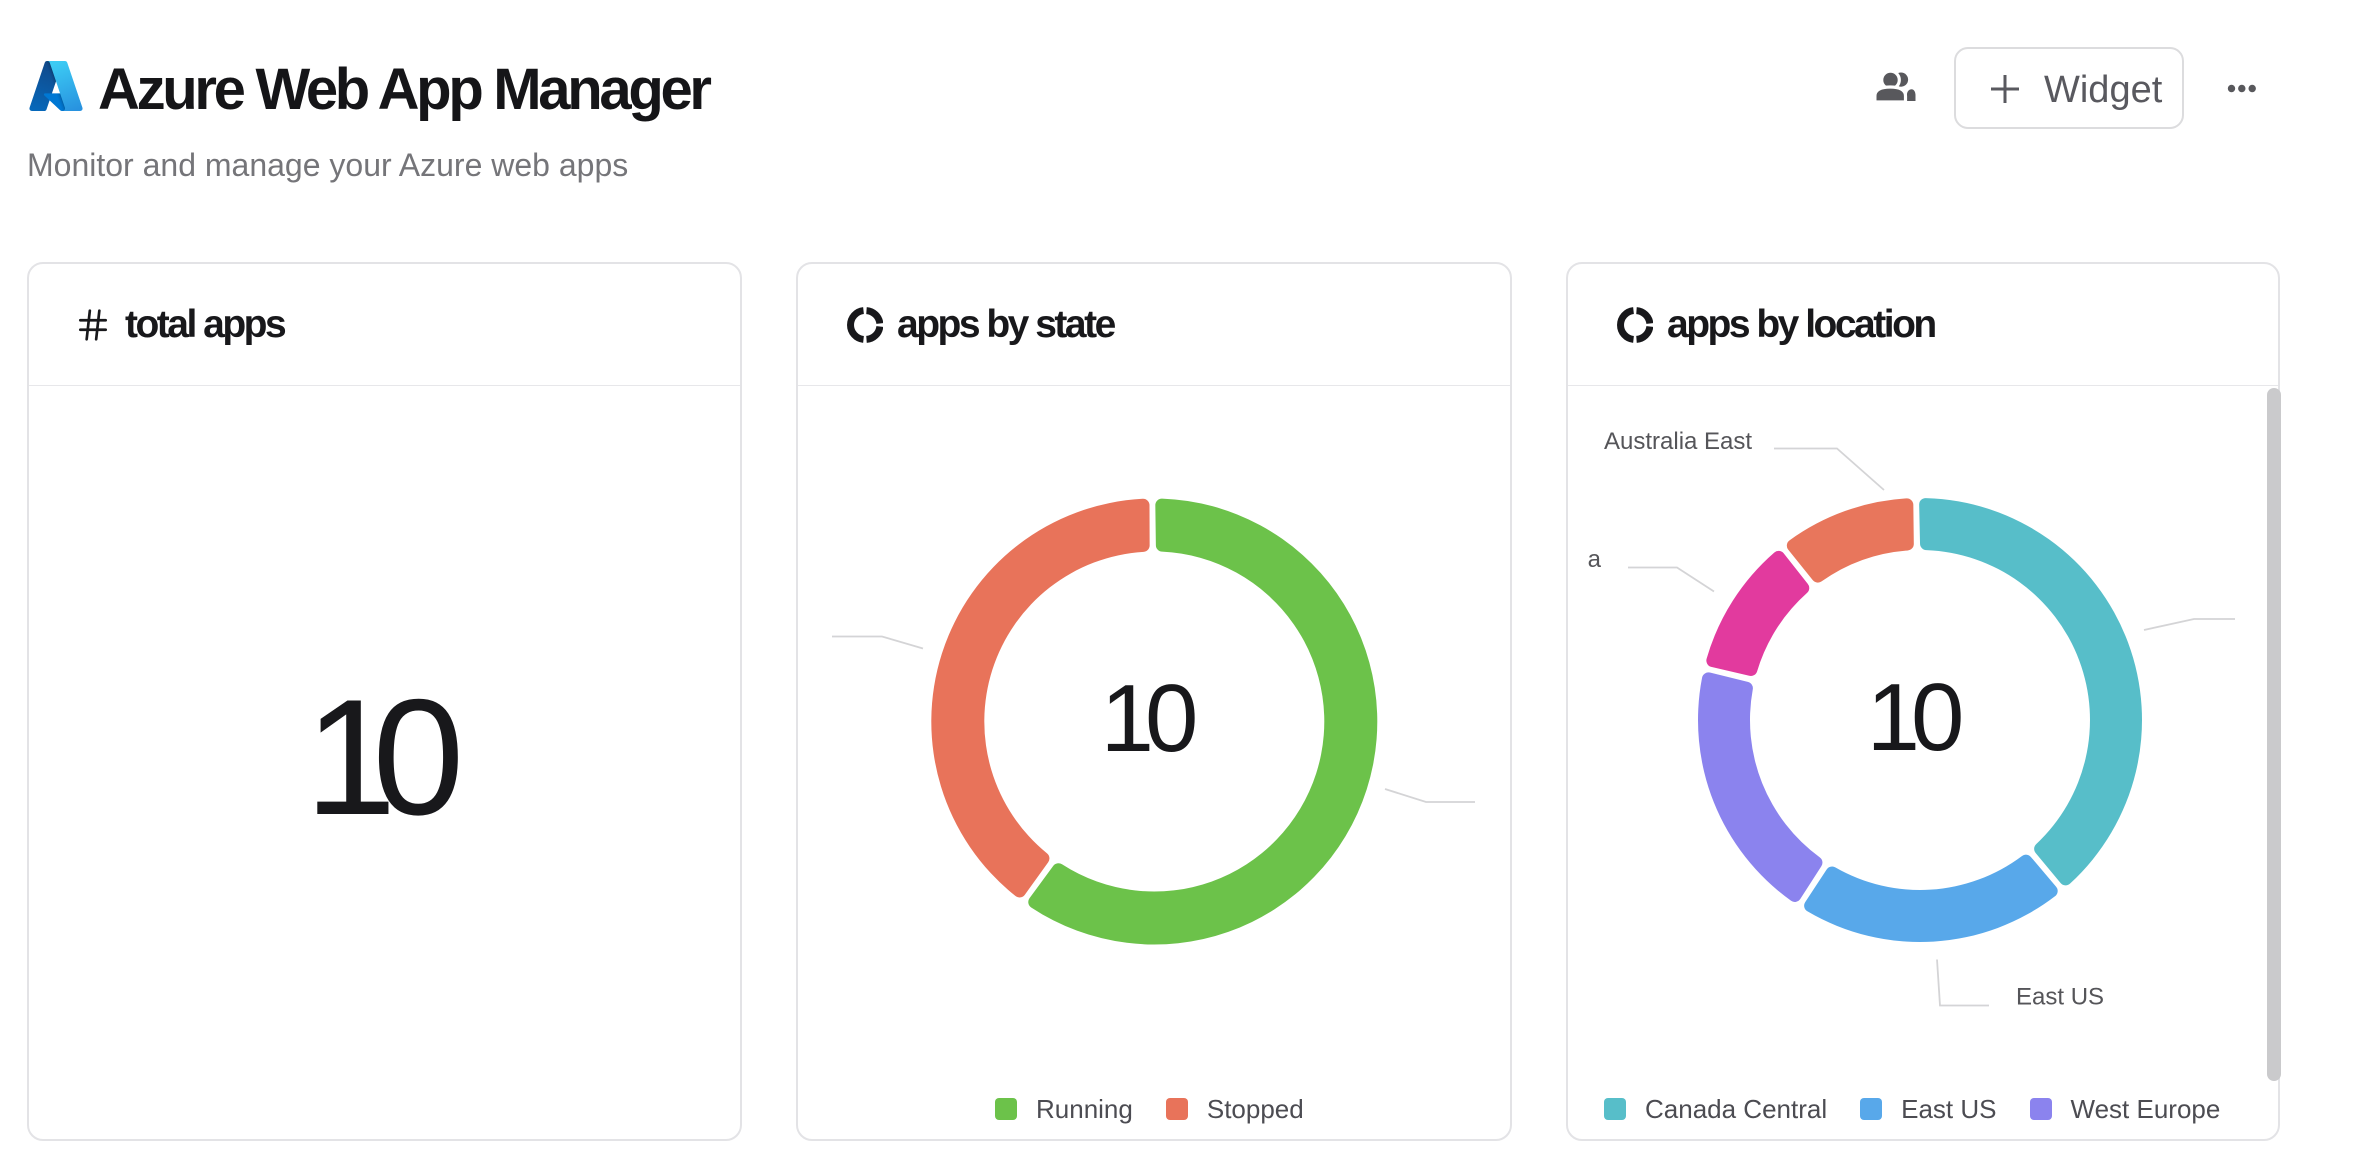  Describe the element at coordinates (2060, 997) in the screenshot. I see `svg-text: East US` at that location.